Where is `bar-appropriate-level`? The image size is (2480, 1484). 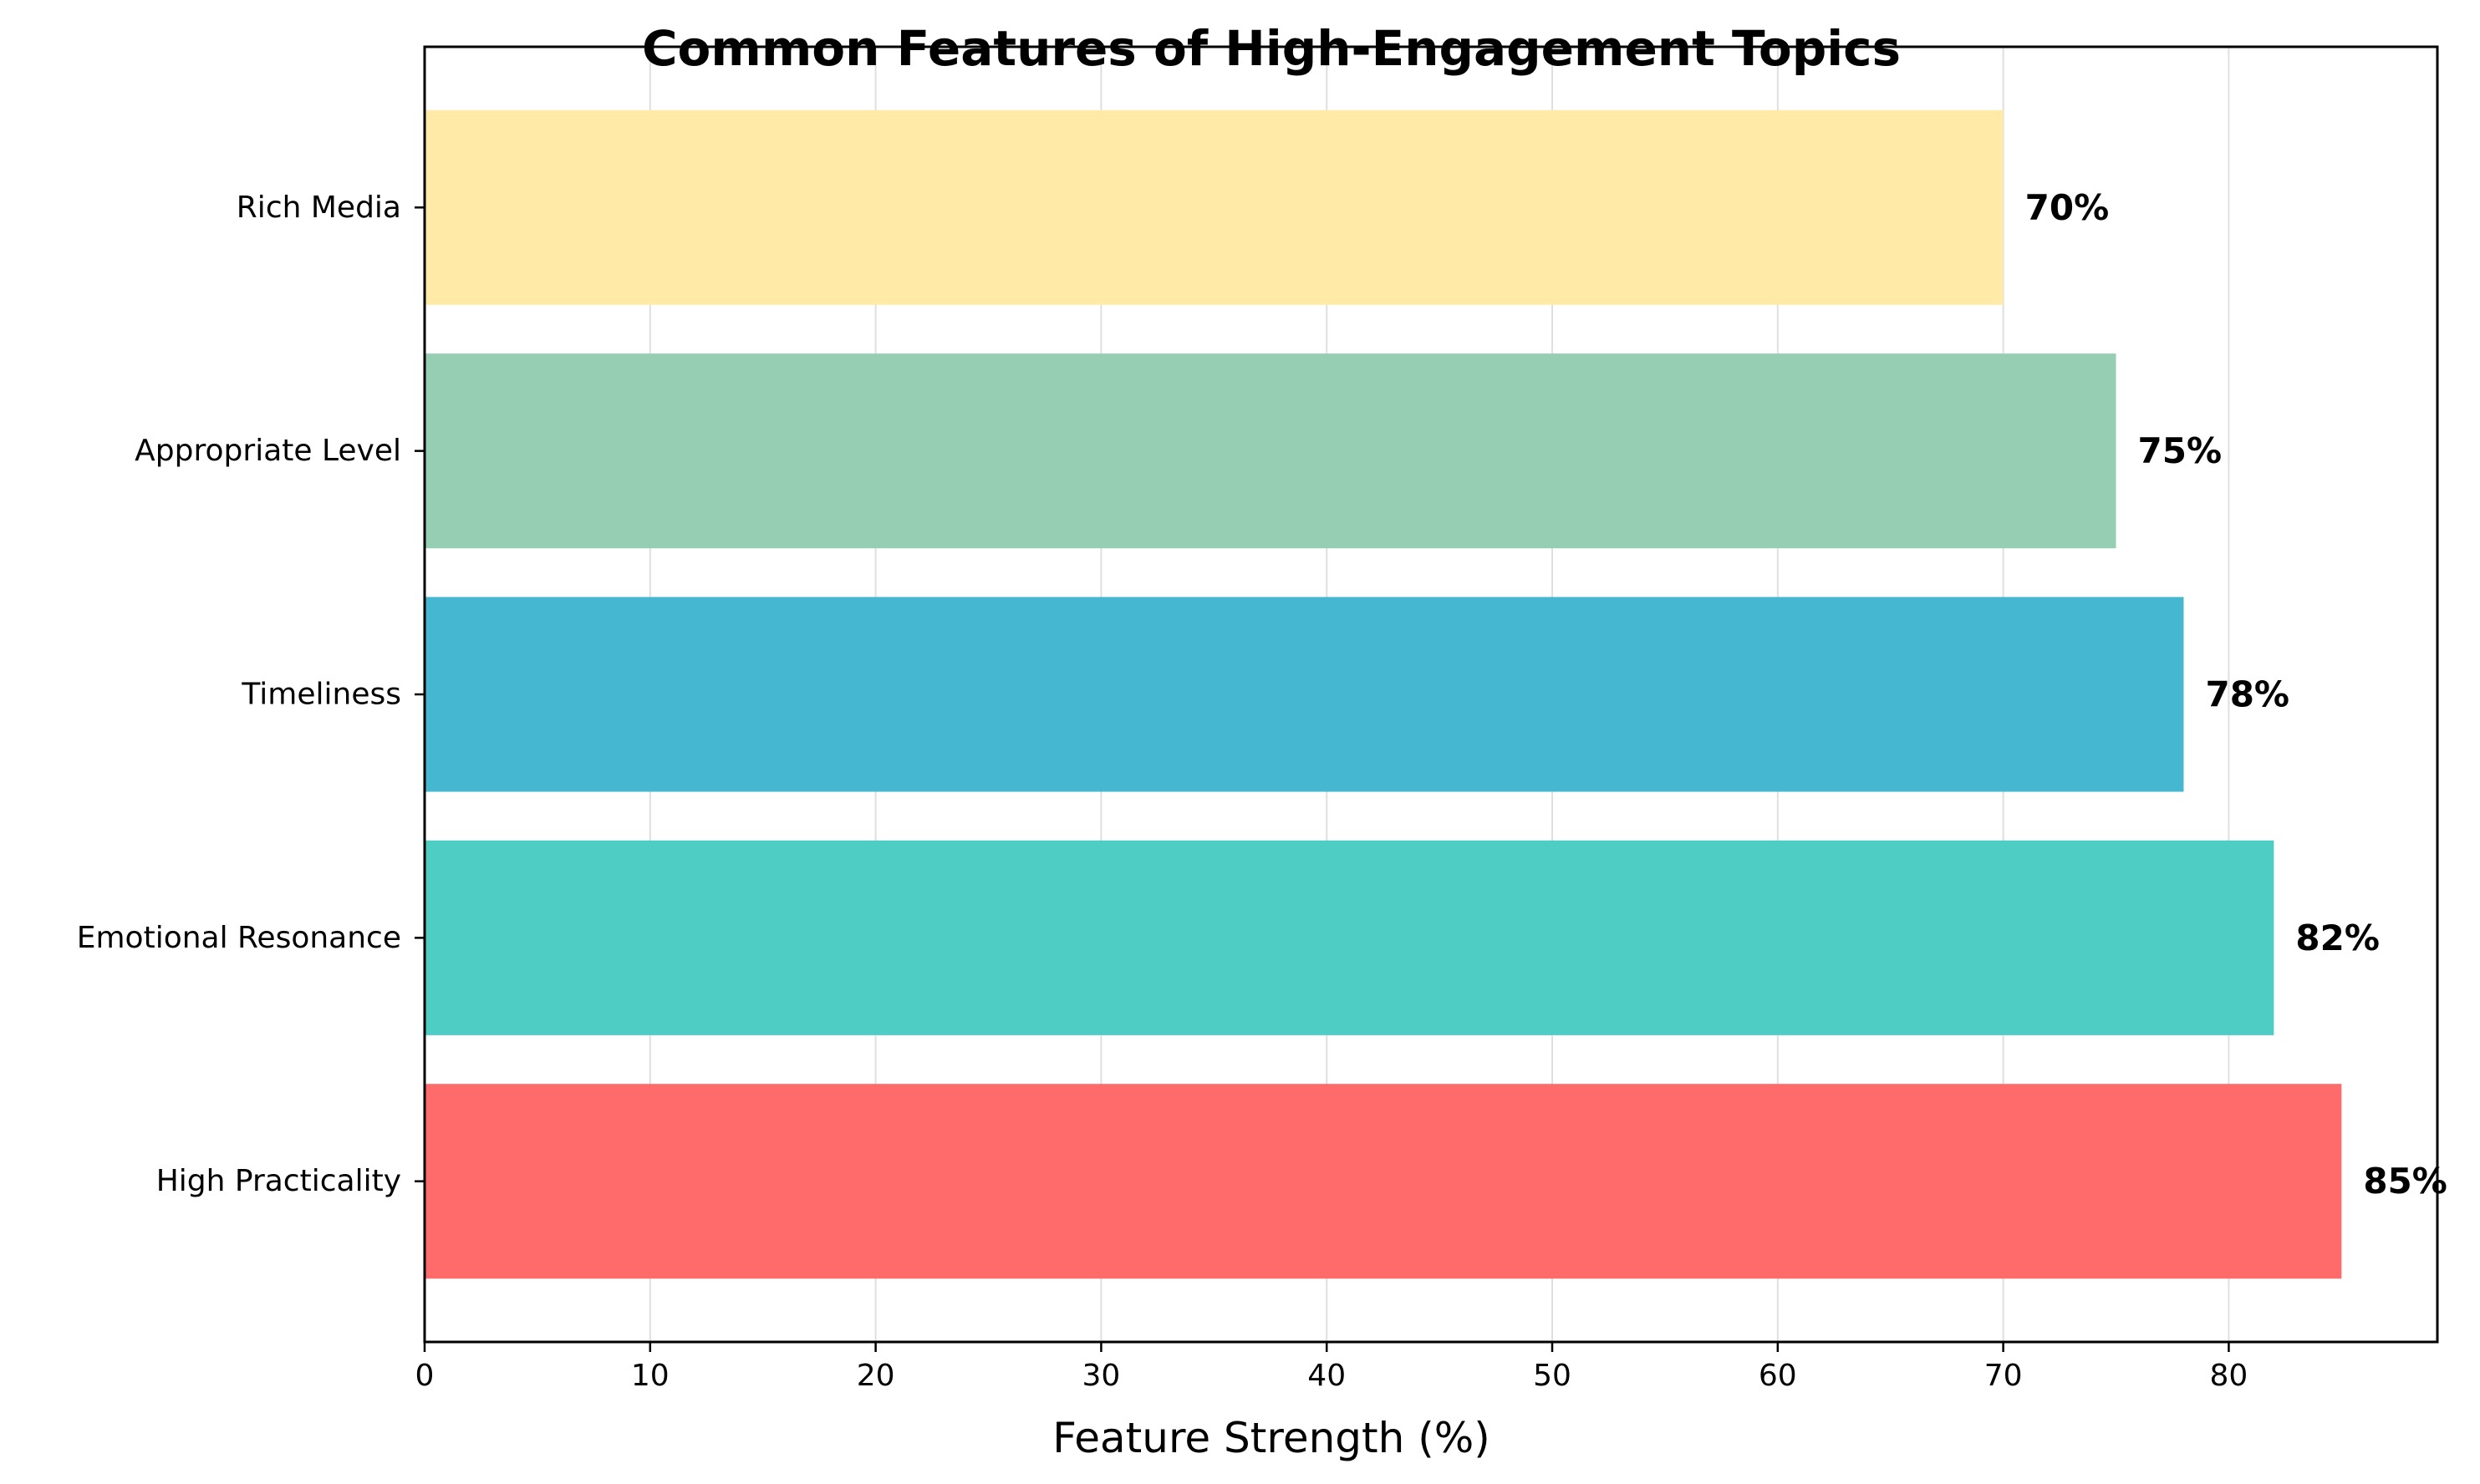 bar-appropriate-level is located at coordinates (1270, 451).